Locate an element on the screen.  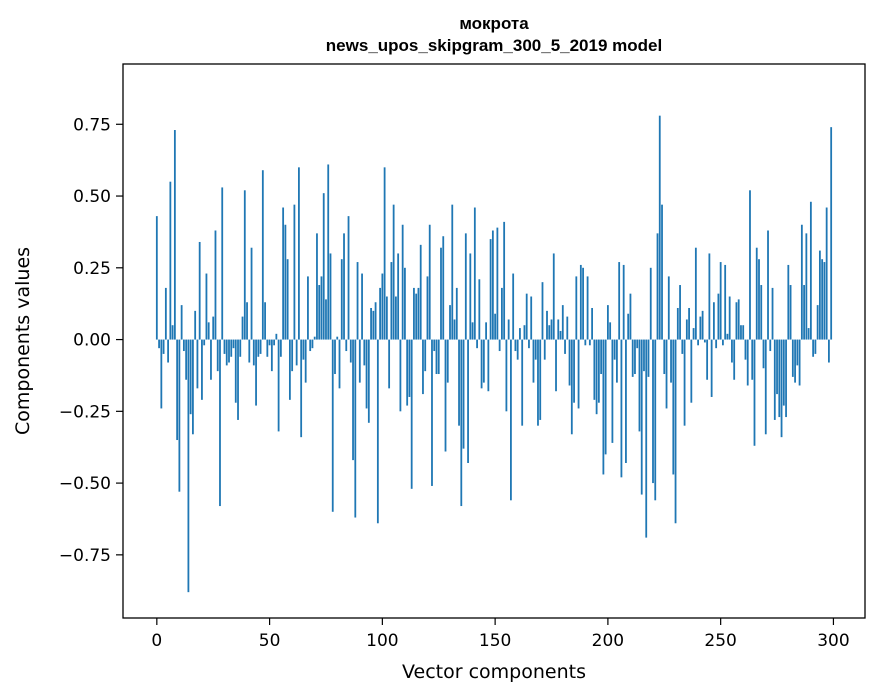
x-axis-label: Vector components is located at coordinates (494, 672).